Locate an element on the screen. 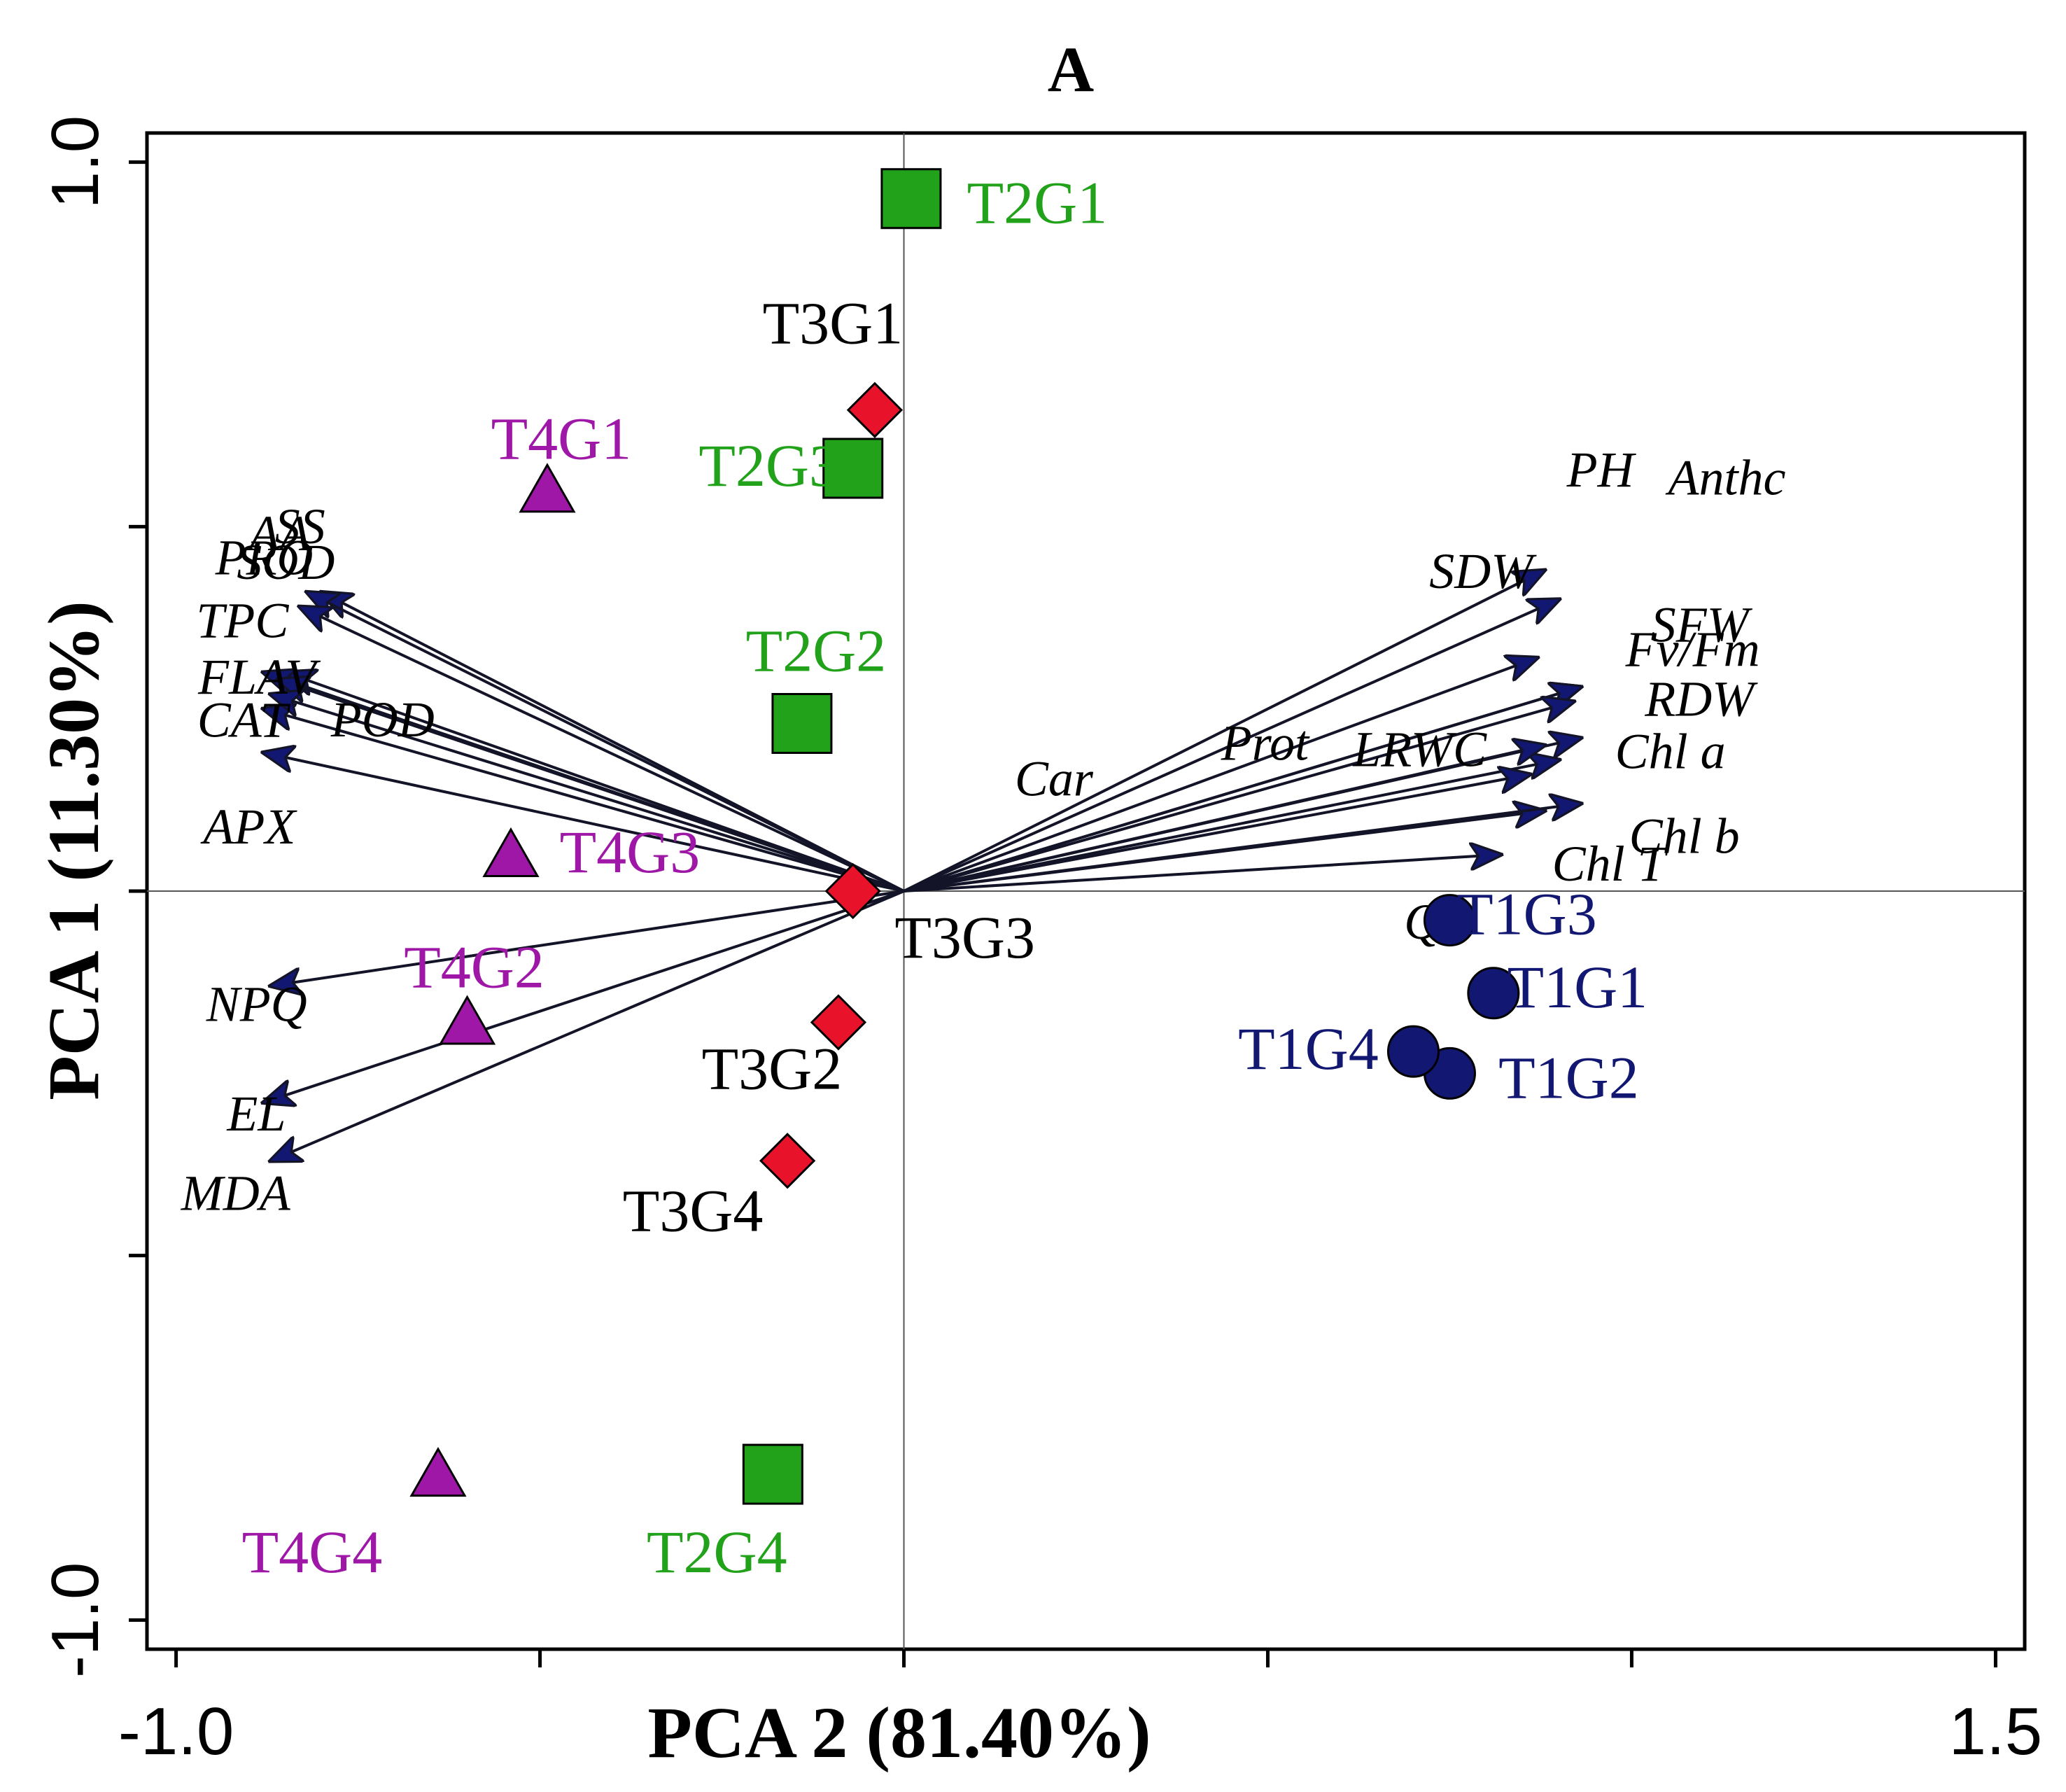 The image size is (2066, 1792). loading-label: Chl a is located at coordinates (1671, 752).